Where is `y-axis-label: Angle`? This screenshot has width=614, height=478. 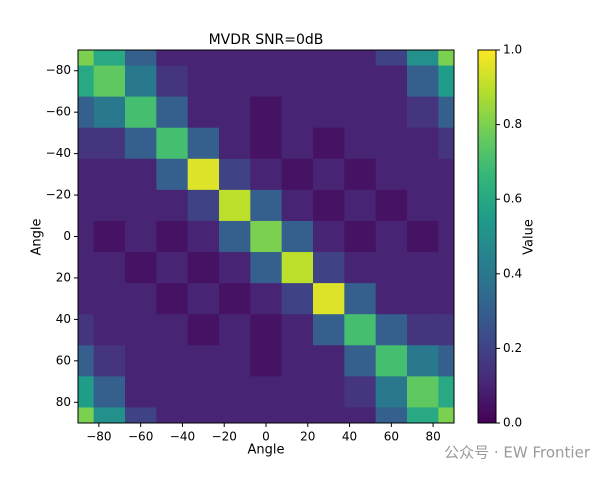
y-axis-label: Angle is located at coordinates (37, 237).